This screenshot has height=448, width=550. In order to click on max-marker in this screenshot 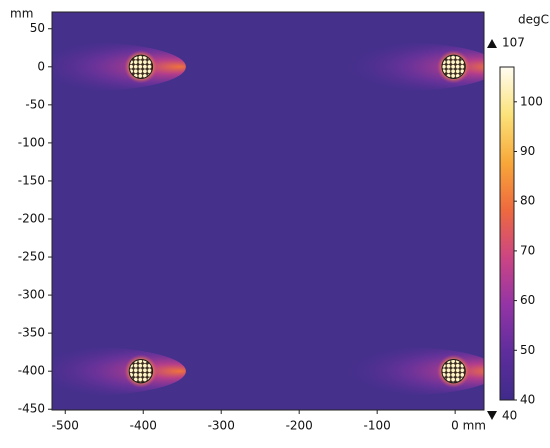, I will do `click(492, 43)`.